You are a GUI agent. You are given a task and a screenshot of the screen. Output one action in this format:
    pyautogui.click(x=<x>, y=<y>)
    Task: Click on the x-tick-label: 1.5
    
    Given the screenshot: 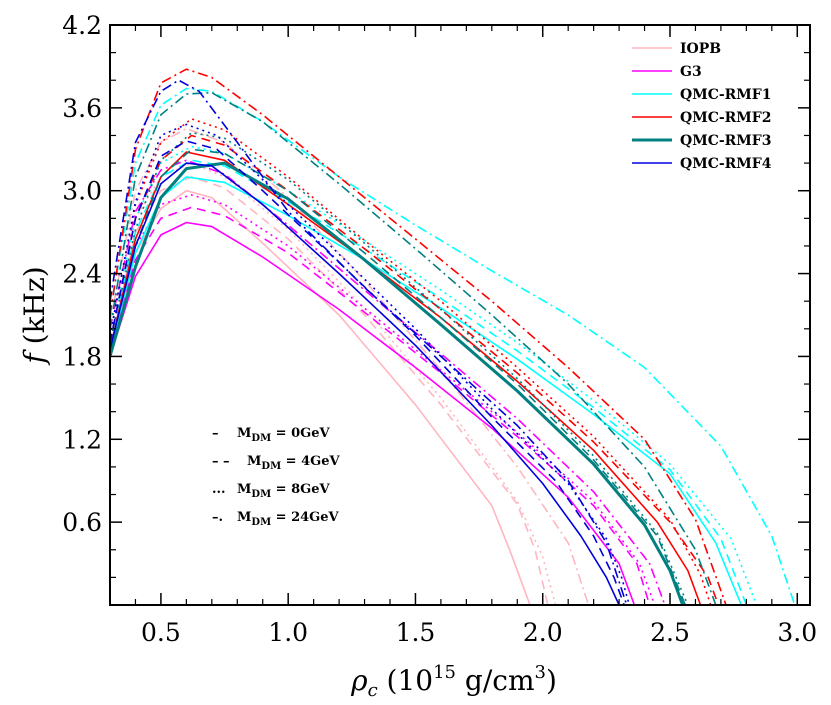 What is the action you would take?
    pyautogui.click(x=416, y=632)
    